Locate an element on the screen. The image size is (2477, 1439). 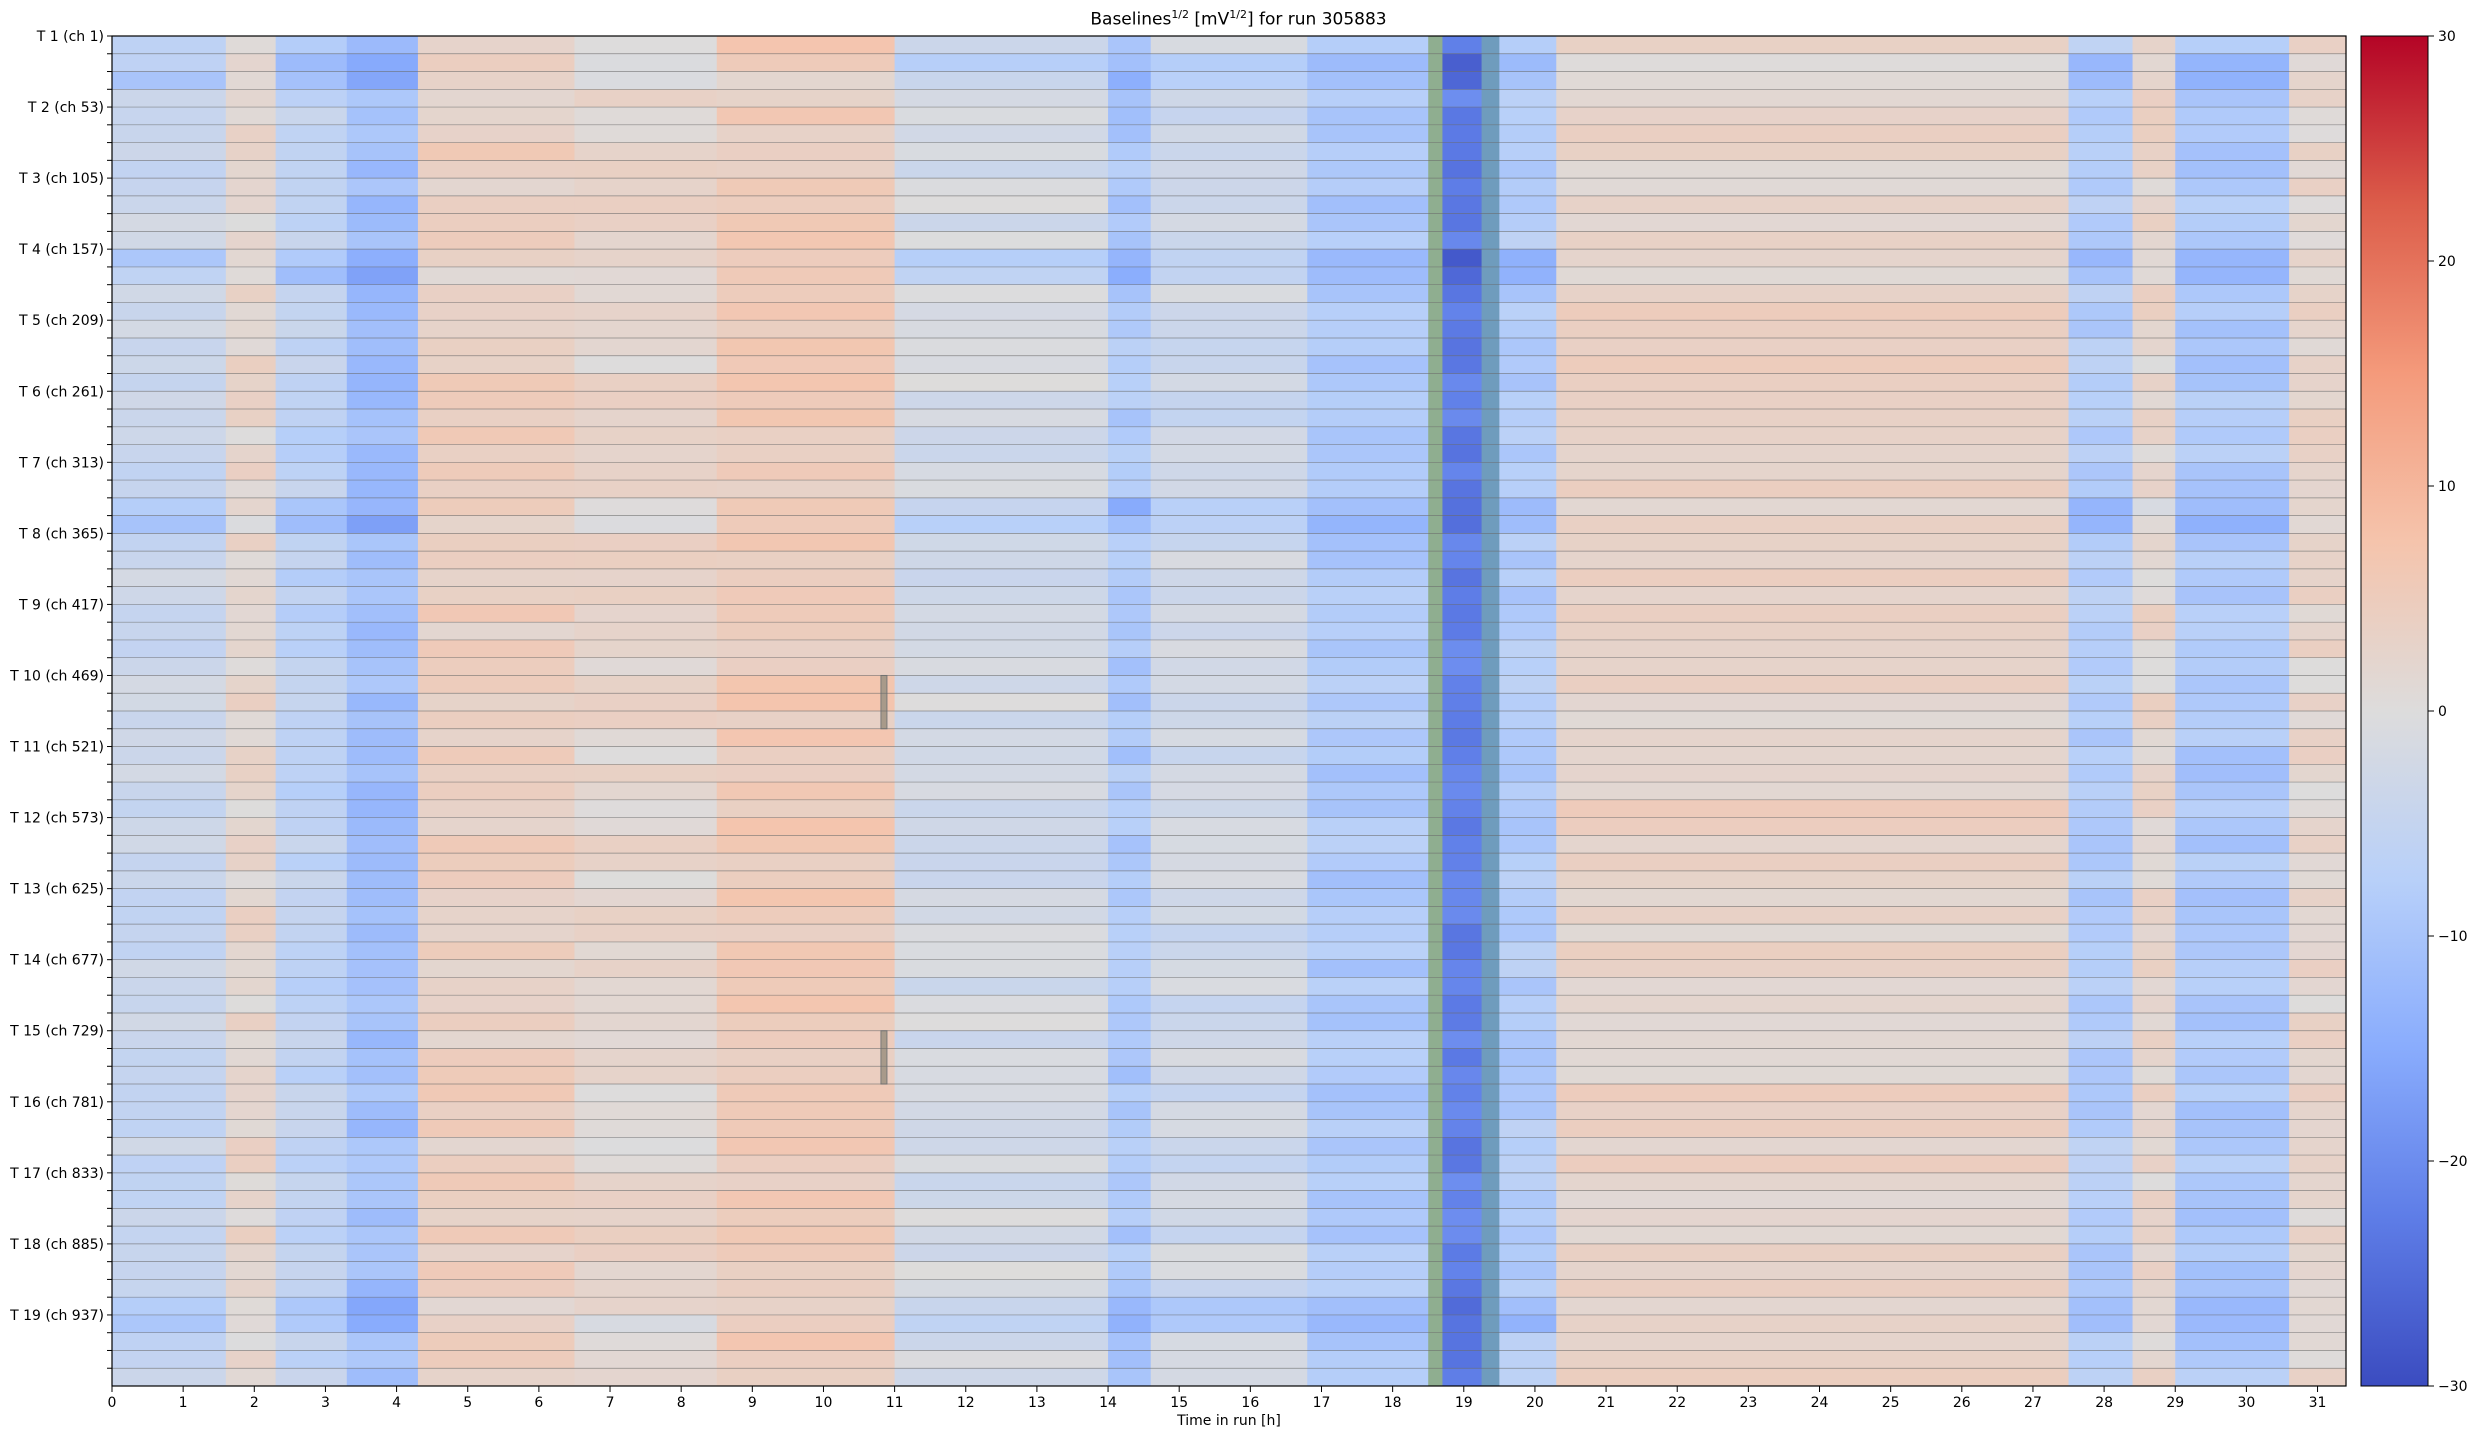
x-tick-label: 7 is located at coordinates (610, 1403).